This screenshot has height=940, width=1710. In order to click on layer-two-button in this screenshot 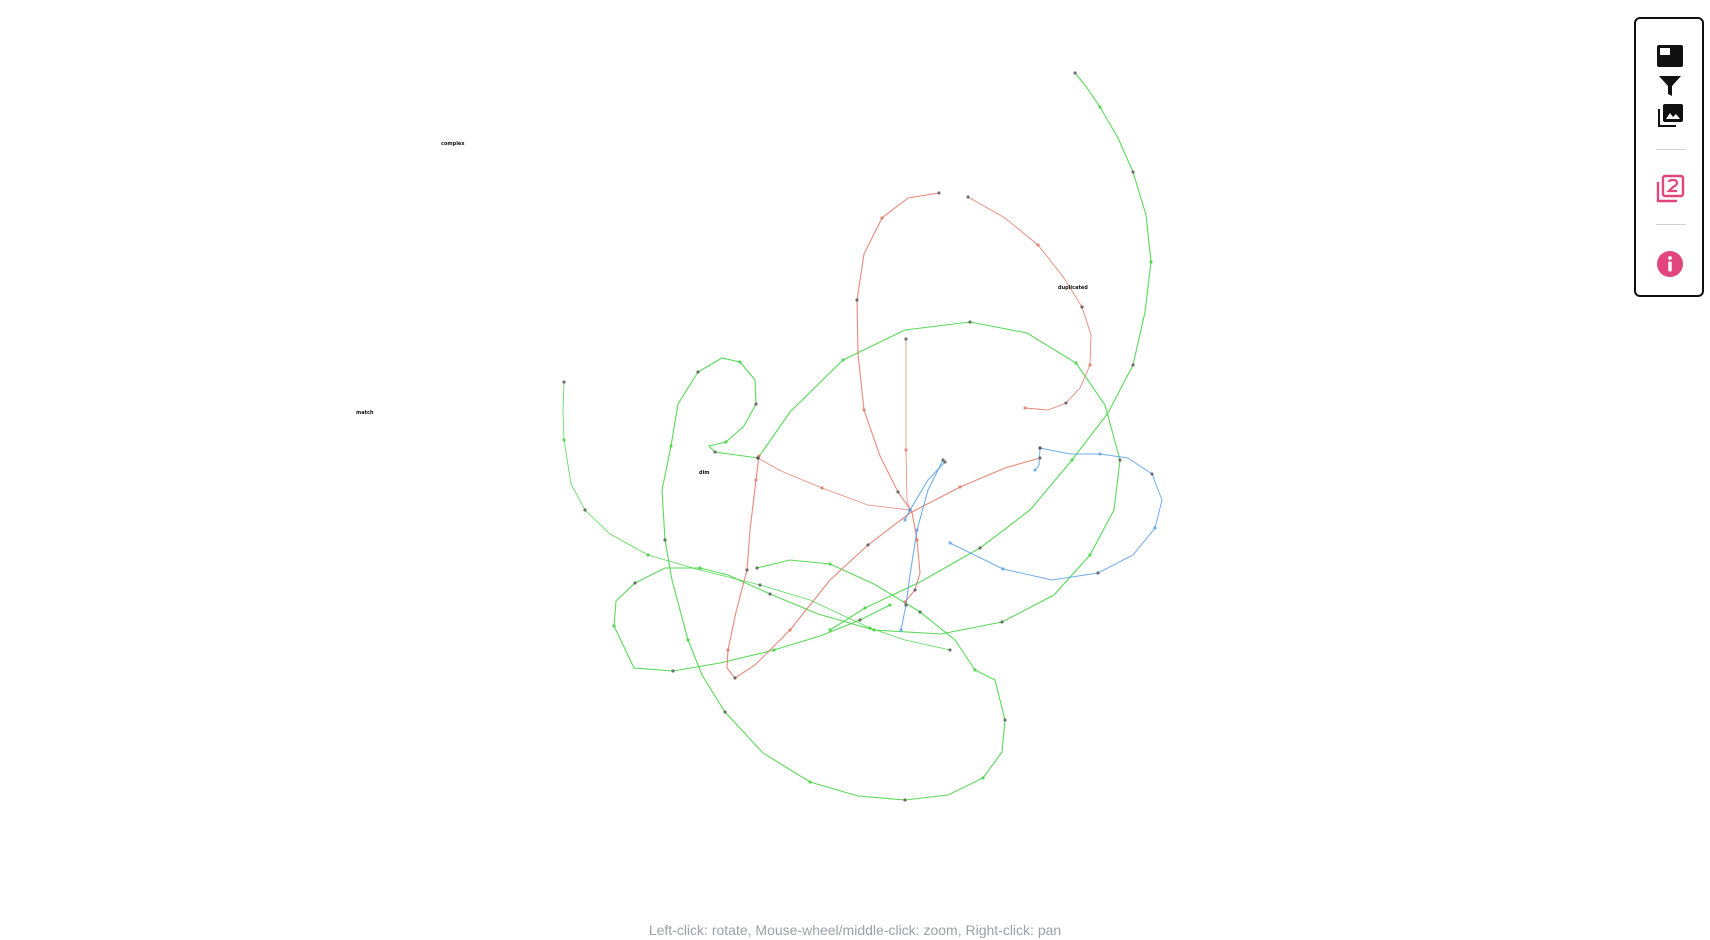, I will do `click(1670, 189)`.